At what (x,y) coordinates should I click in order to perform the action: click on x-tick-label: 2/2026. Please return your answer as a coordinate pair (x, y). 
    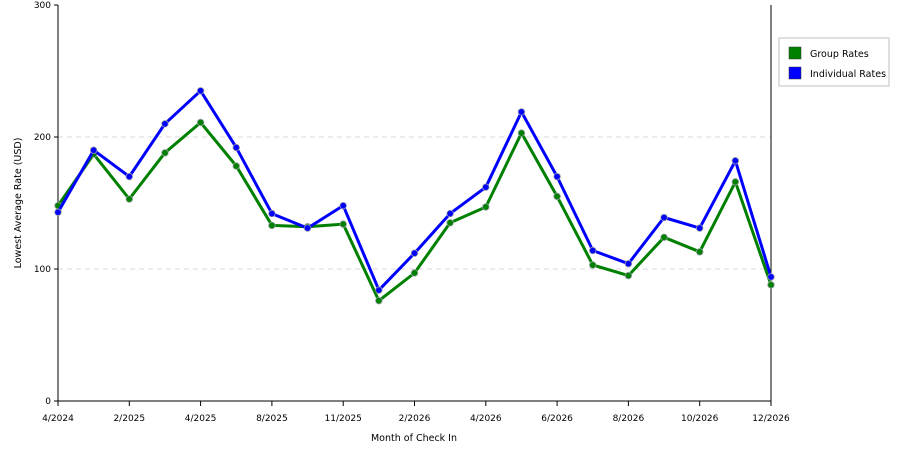
    Looking at the image, I should click on (415, 419).